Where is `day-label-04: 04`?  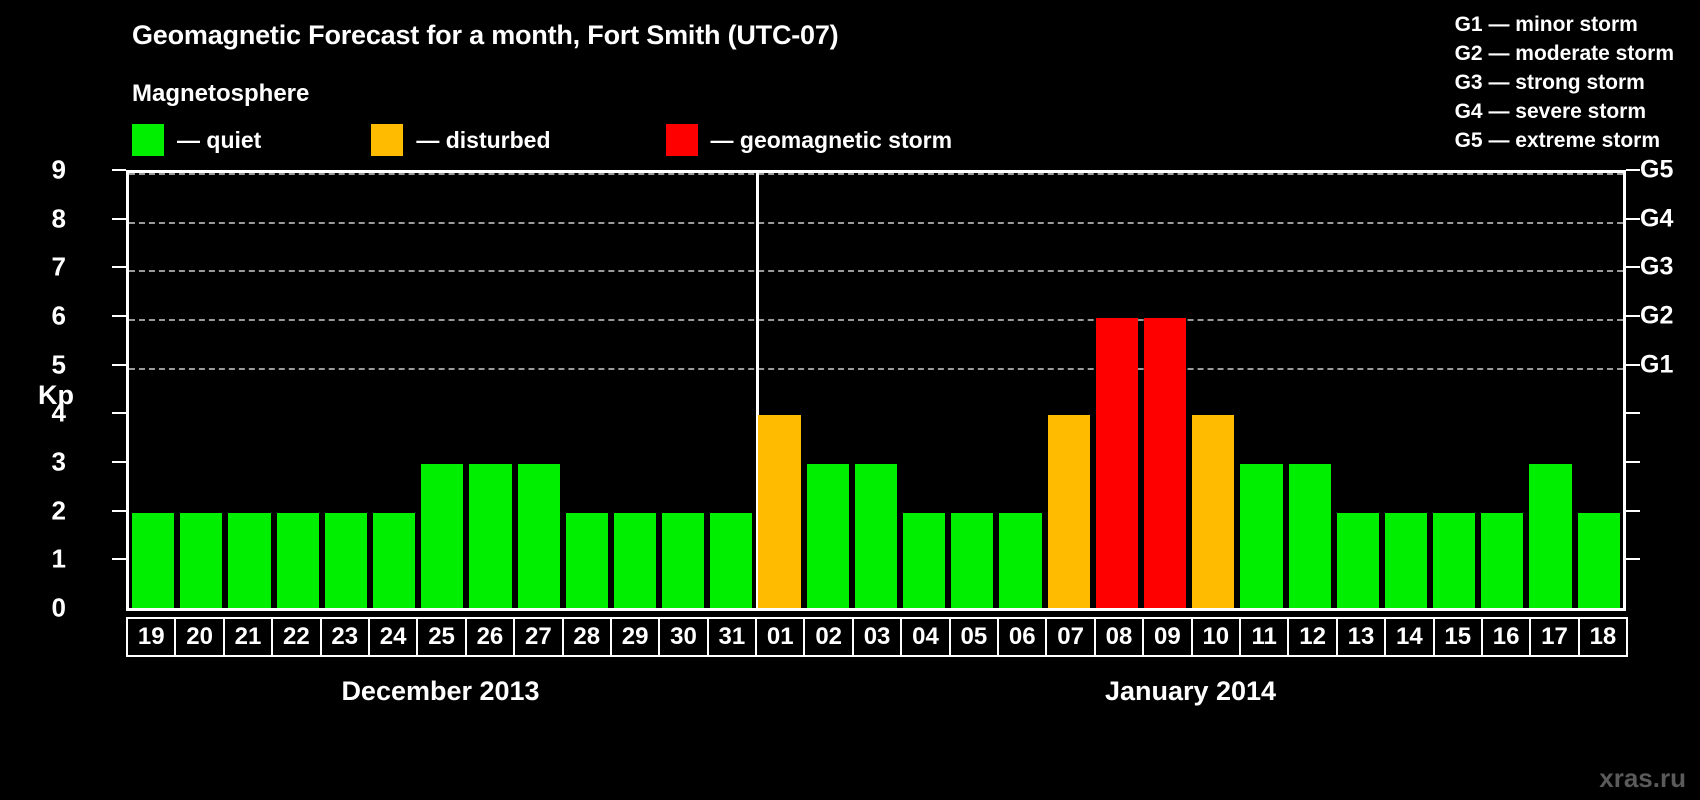 day-label-04: 04 is located at coordinates (925, 637).